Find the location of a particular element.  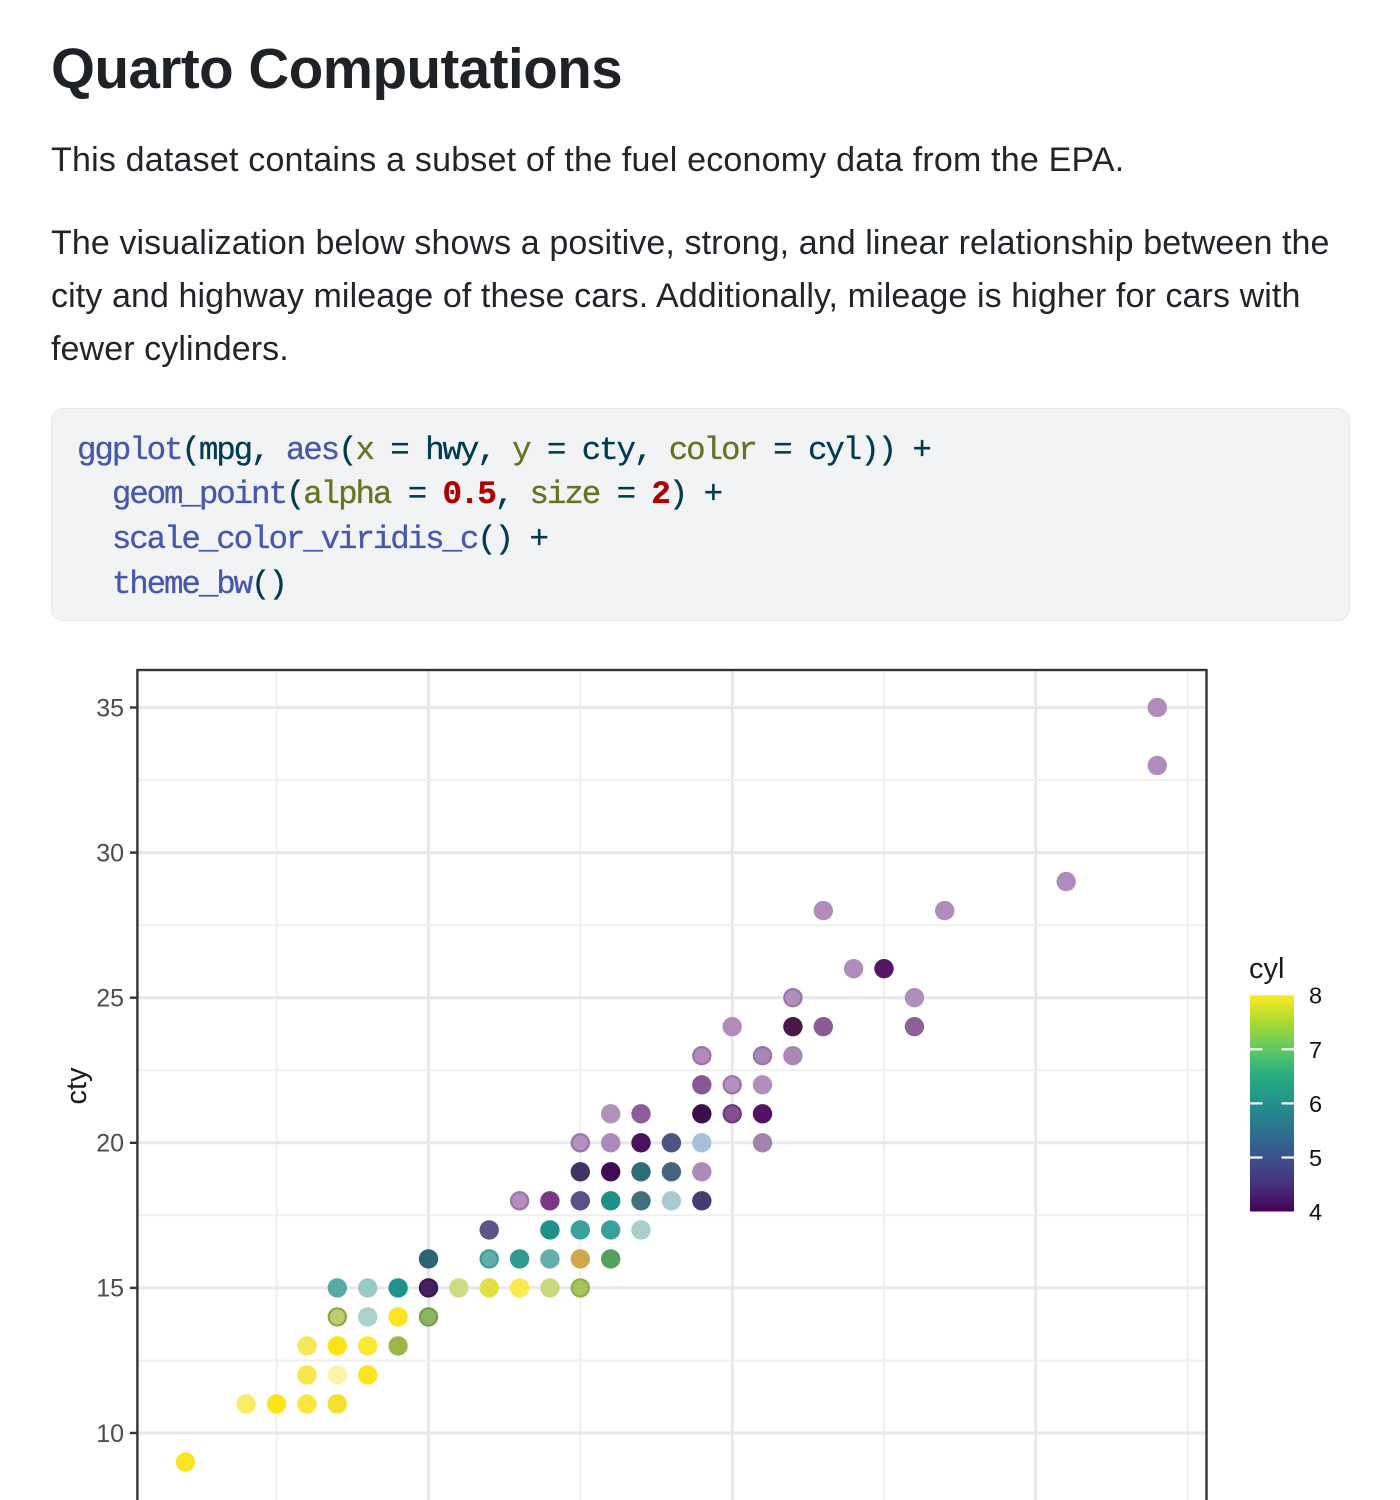

svg-text: 20 is located at coordinates (110, 1144).